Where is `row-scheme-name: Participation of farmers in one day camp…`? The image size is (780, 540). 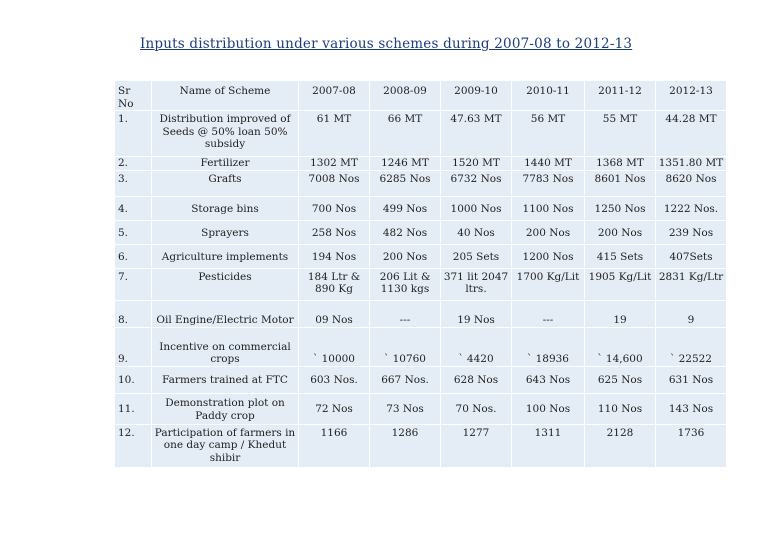 row-scheme-name: Participation of farmers in one day camp… is located at coordinates (225, 445).